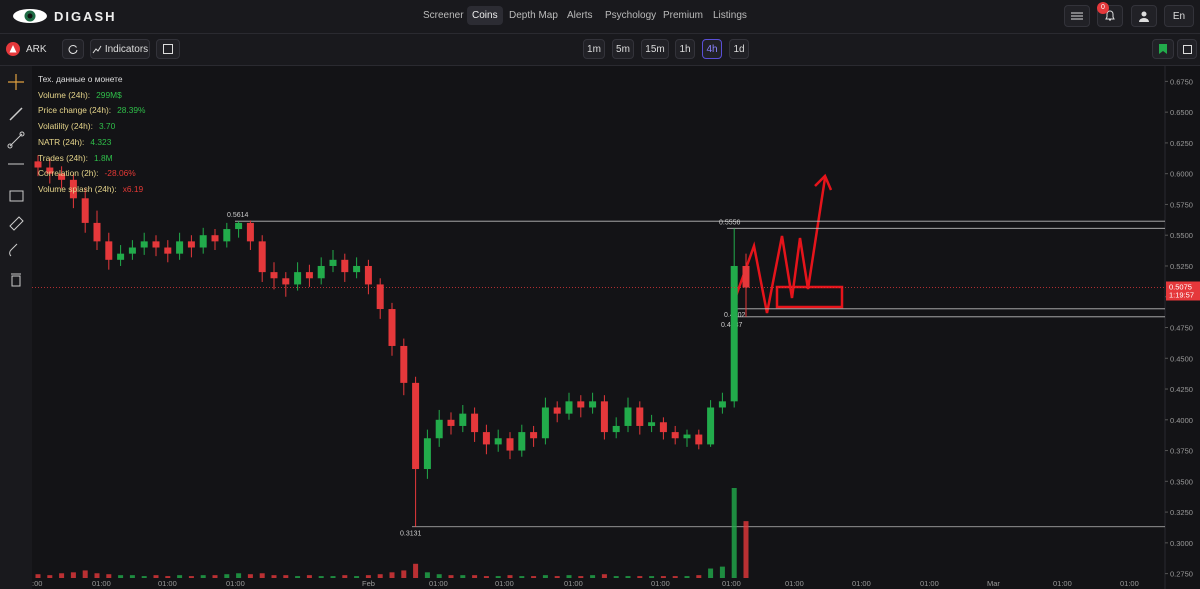  What do you see at coordinates (1163, 49) in the screenshot?
I see `bookmark-button` at bounding box center [1163, 49].